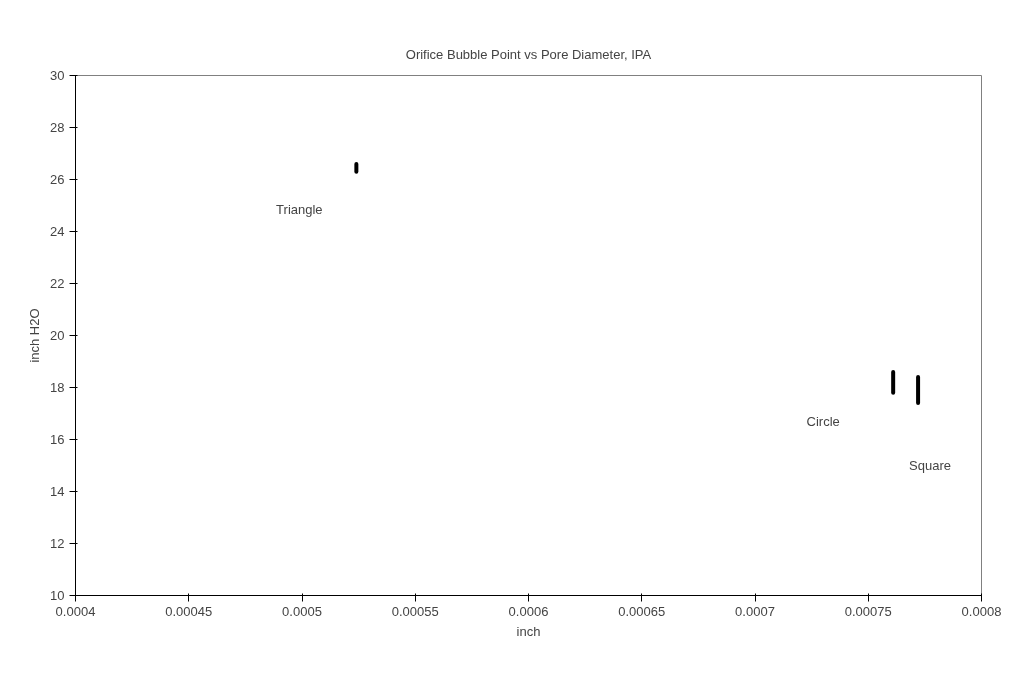  I want to click on annotation: Square, so click(930, 465).